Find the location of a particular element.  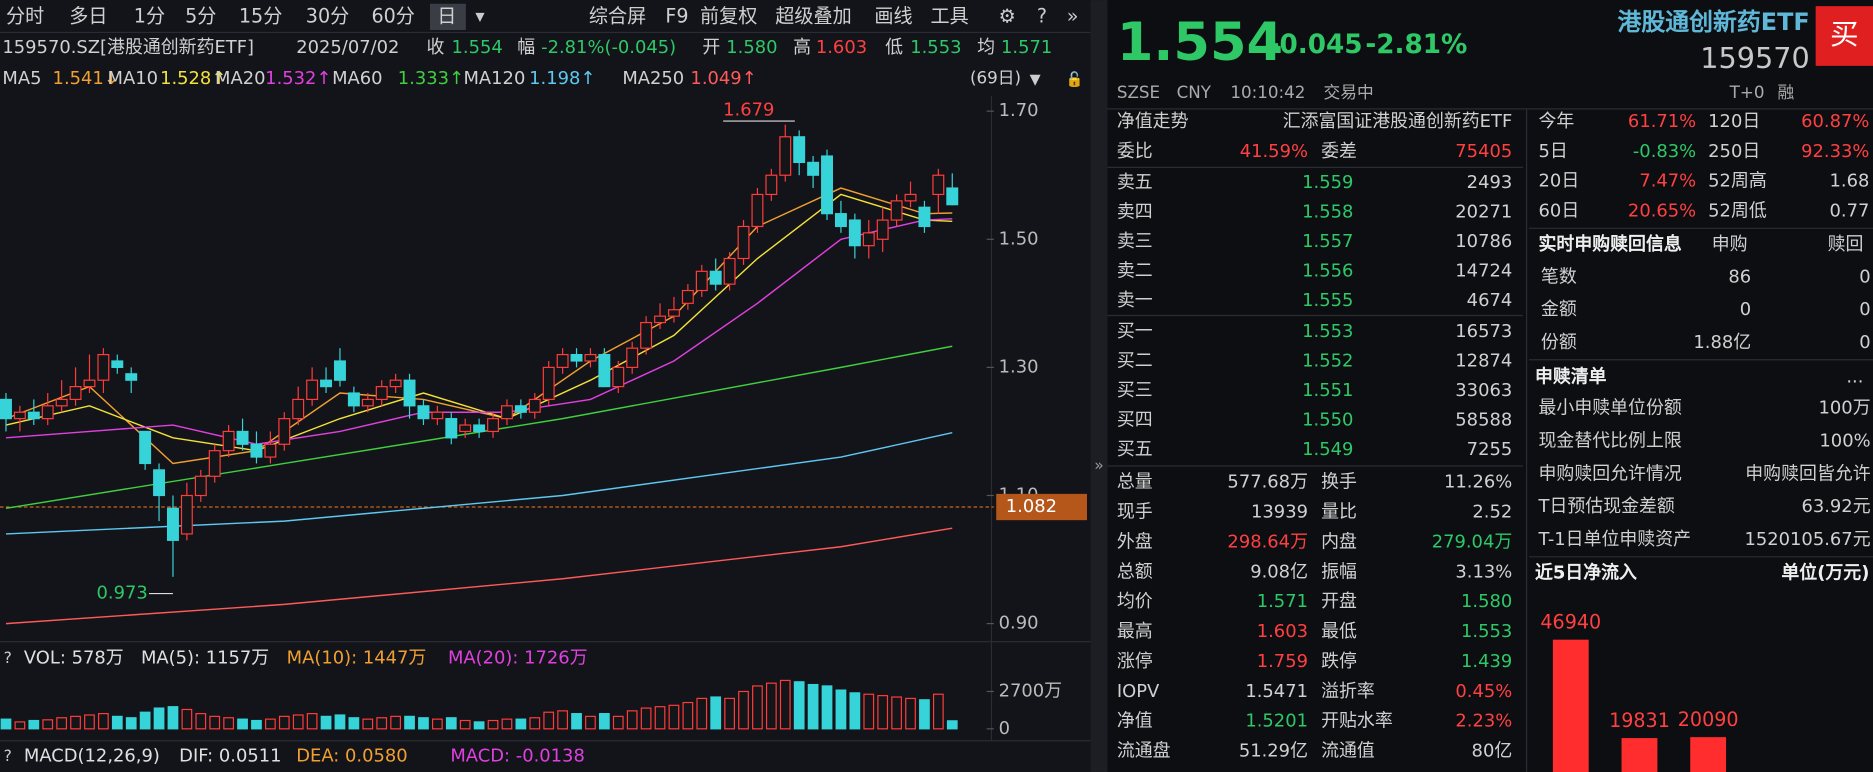

book-volume: 7255 is located at coordinates (1490, 449).